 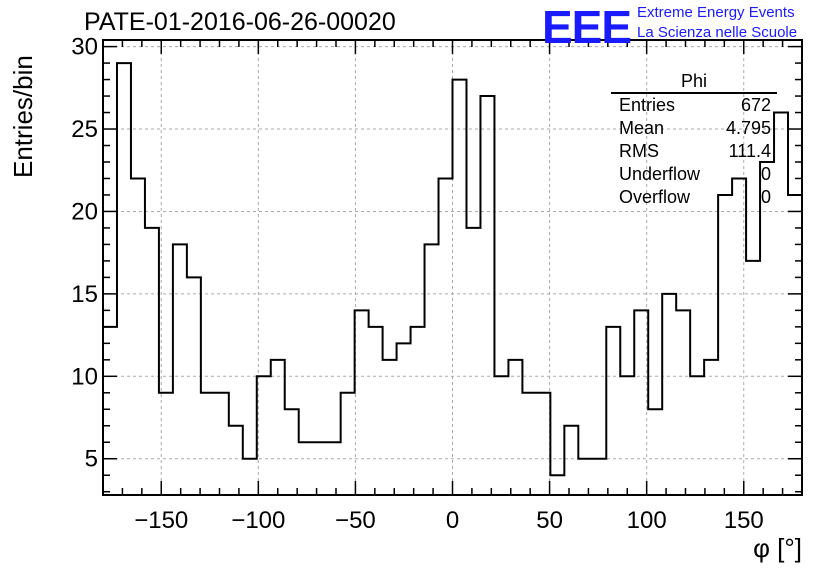 I want to click on stats-label: Underflow, so click(x=660, y=174).